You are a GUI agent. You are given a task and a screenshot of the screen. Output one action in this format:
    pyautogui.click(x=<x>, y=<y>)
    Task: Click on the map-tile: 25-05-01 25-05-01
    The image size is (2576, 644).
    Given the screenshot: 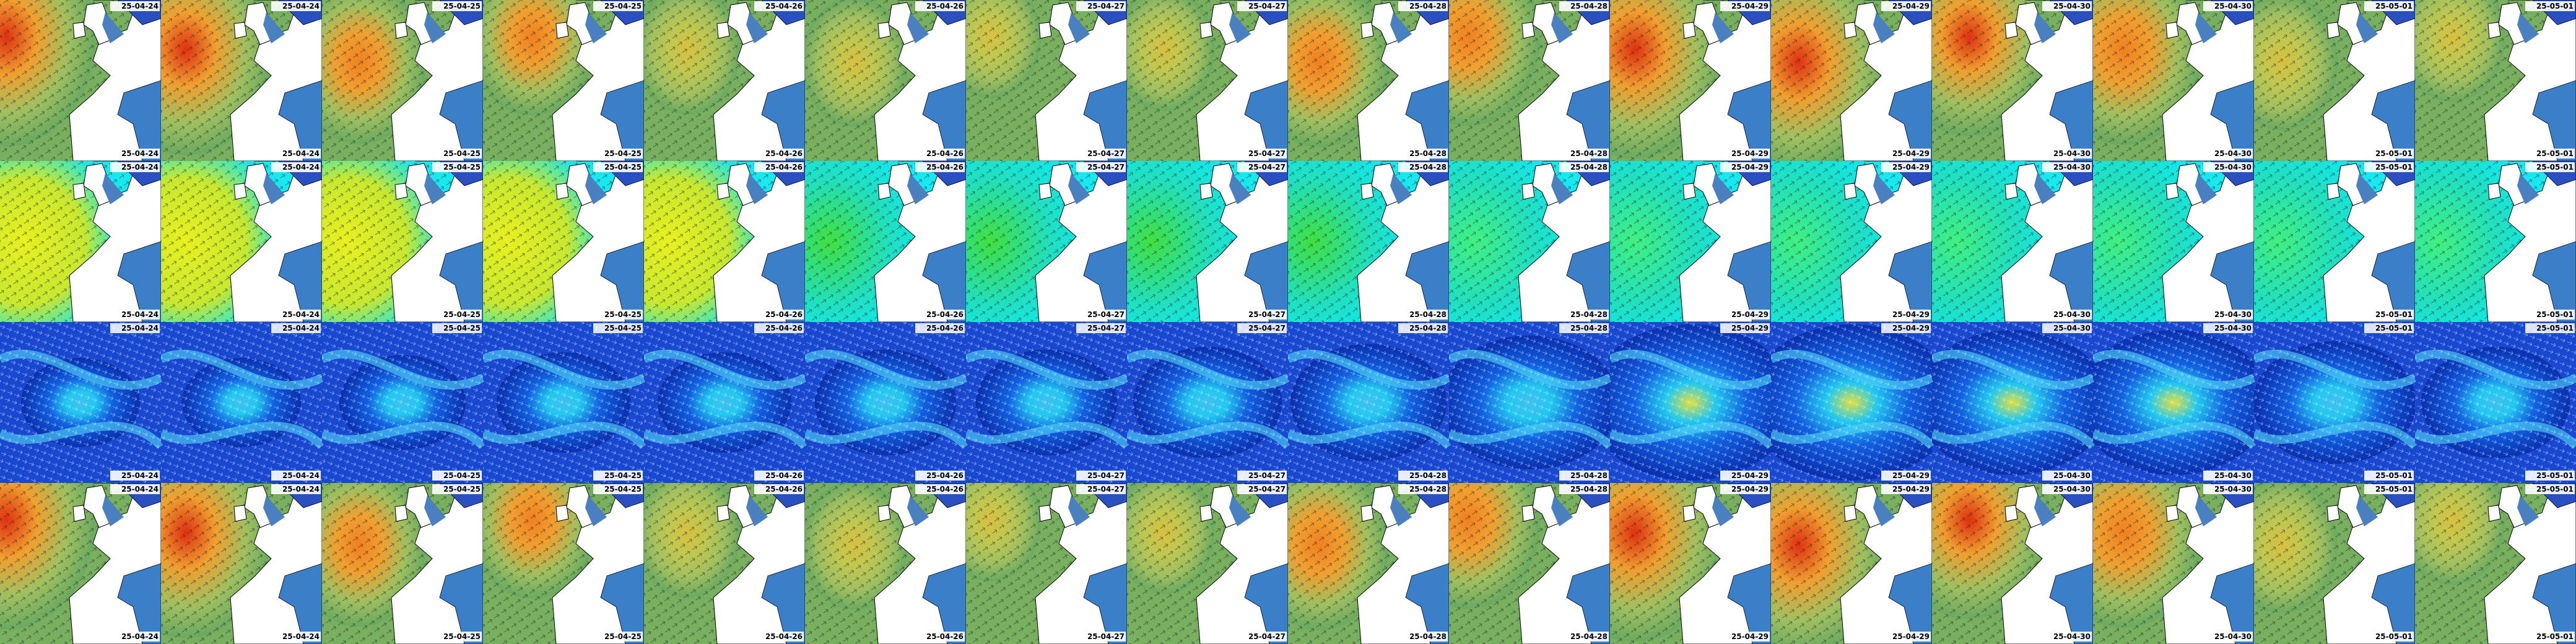 What is the action you would take?
    pyautogui.click(x=2334, y=402)
    